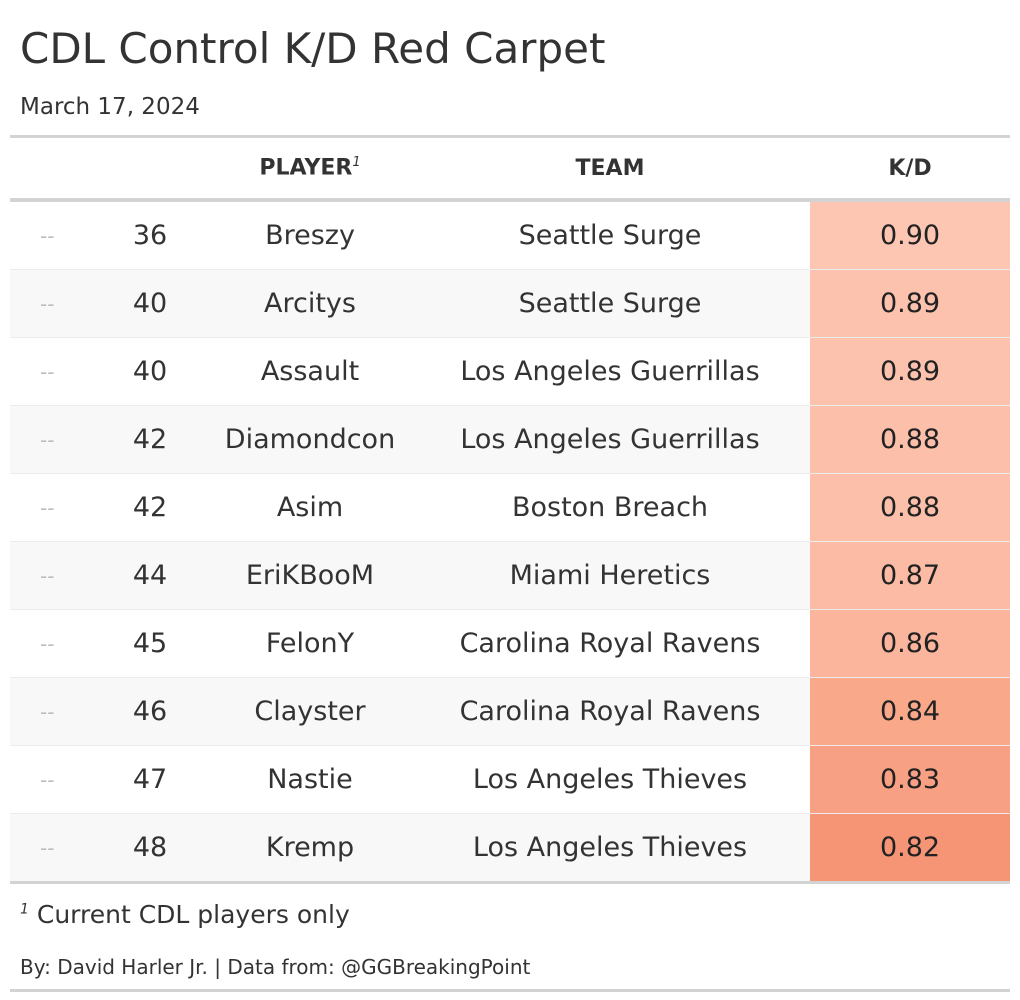 The width and height of the screenshot is (1020, 1000). What do you see at coordinates (910, 643) in the screenshot?
I see `row-kd-value: 0.86` at bounding box center [910, 643].